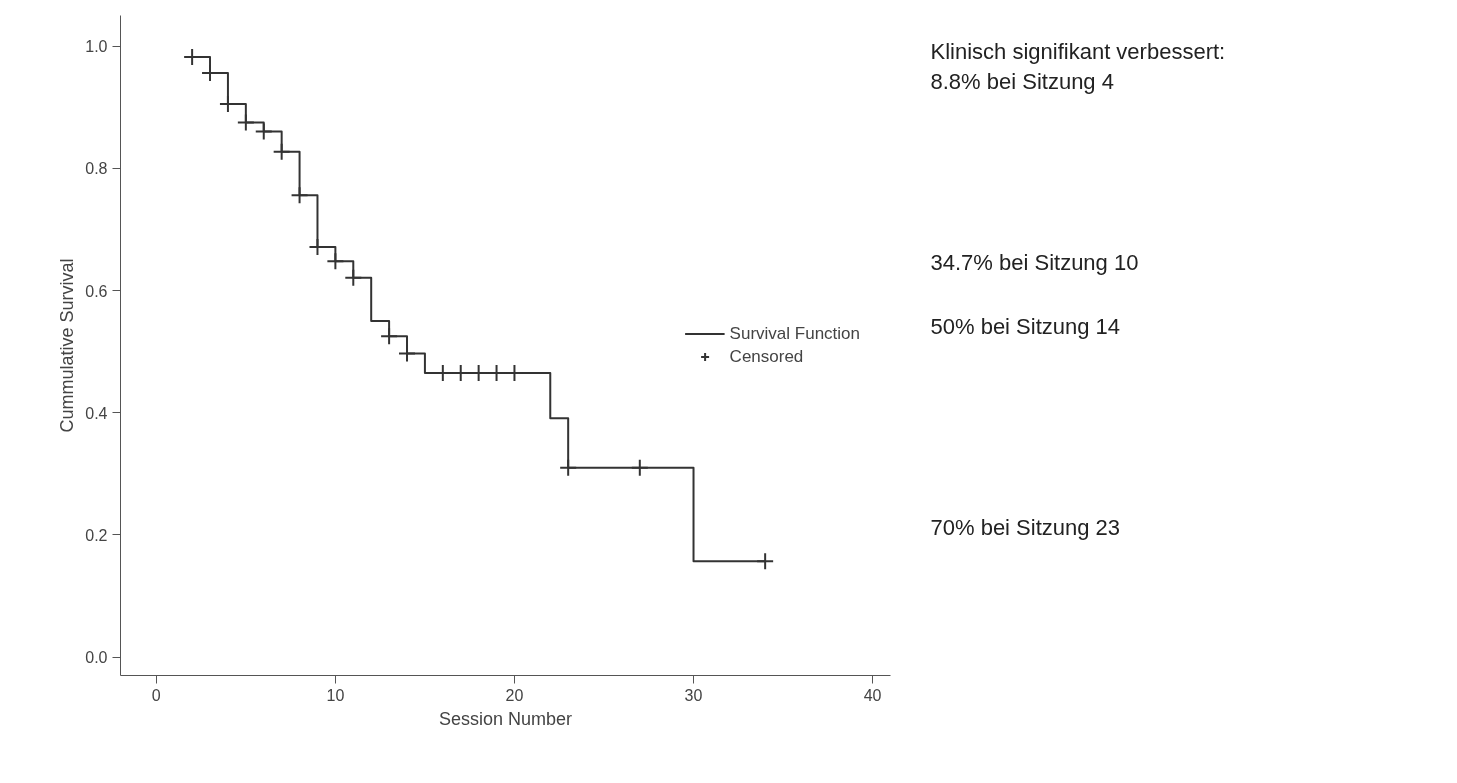 The image size is (1457, 783). I want to click on x-tick-label: 40, so click(872, 695).